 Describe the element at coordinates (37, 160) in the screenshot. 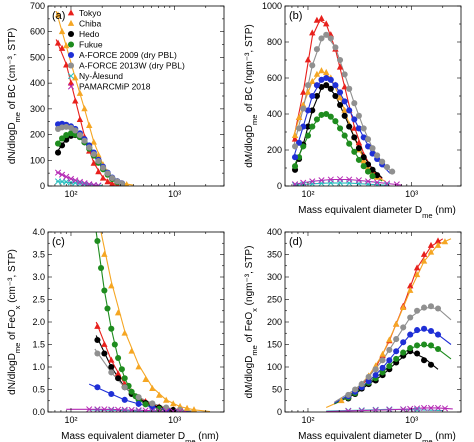

I see `y-tick-label: 100` at that location.